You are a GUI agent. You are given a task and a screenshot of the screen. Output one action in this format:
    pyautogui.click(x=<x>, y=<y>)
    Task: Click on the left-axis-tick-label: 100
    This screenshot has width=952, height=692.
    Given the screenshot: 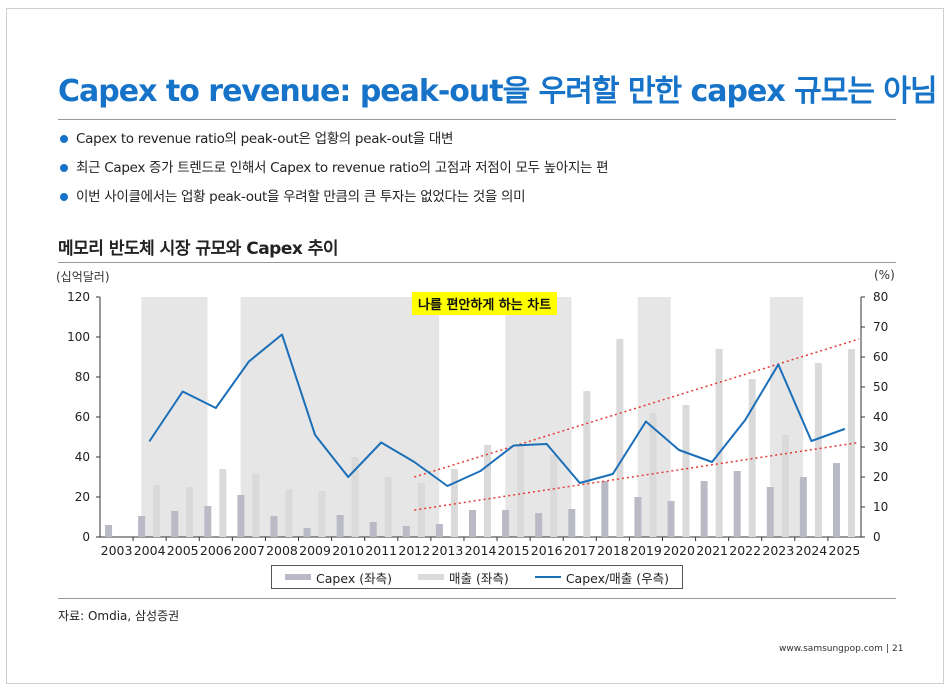 What is the action you would take?
    pyautogui.click(x=78, y=337)
    